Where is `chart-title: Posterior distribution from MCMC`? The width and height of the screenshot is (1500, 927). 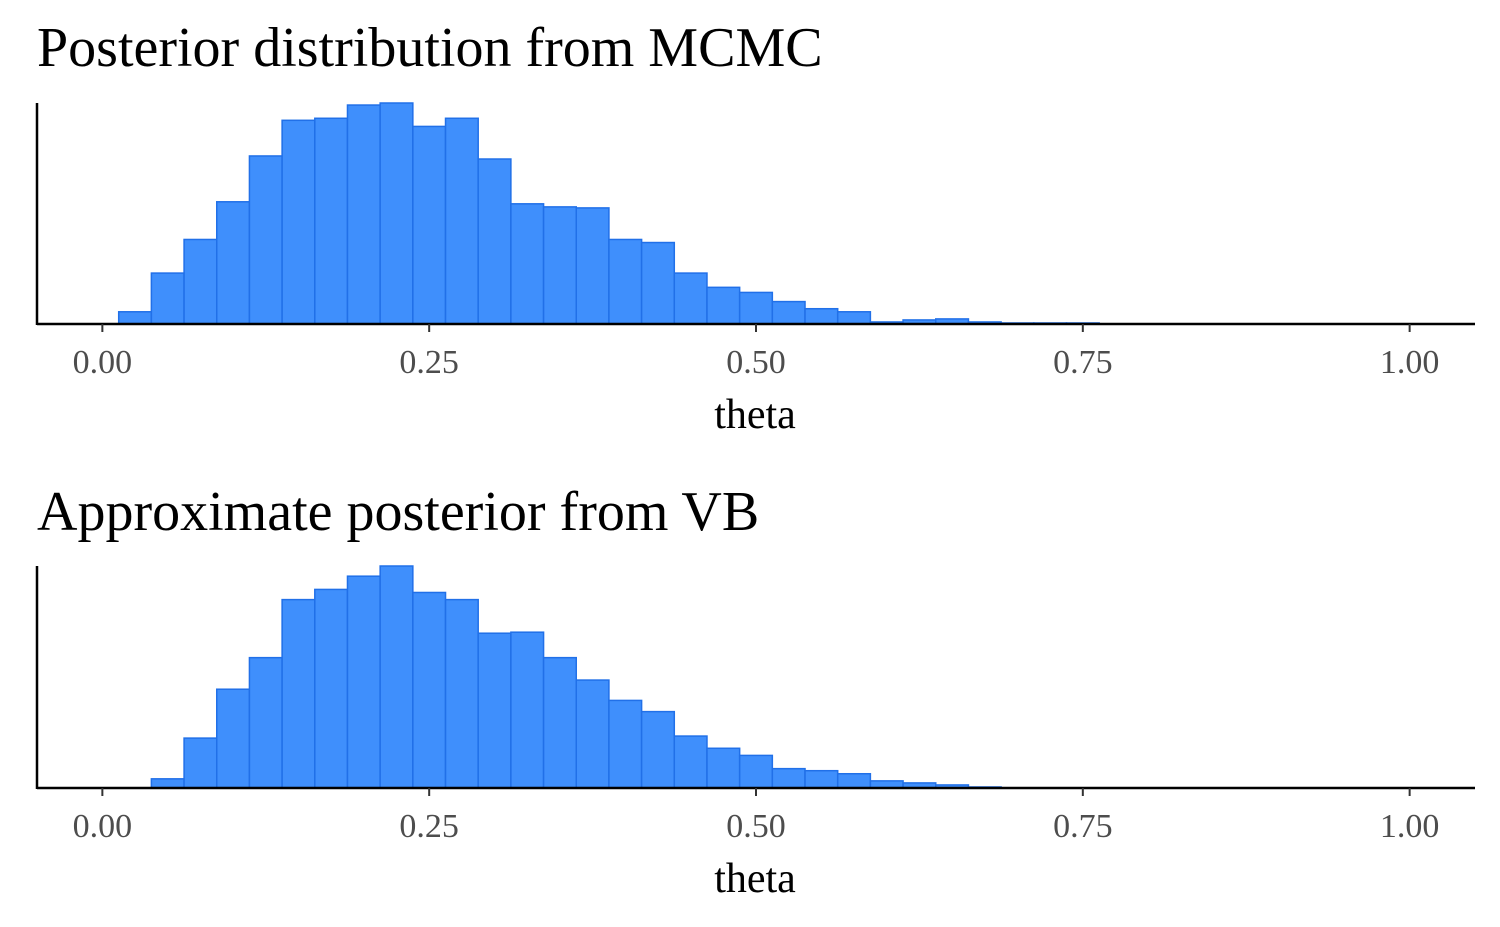 chart-title: Posterior distribution from MCMC is located at coordinates (430, 48).